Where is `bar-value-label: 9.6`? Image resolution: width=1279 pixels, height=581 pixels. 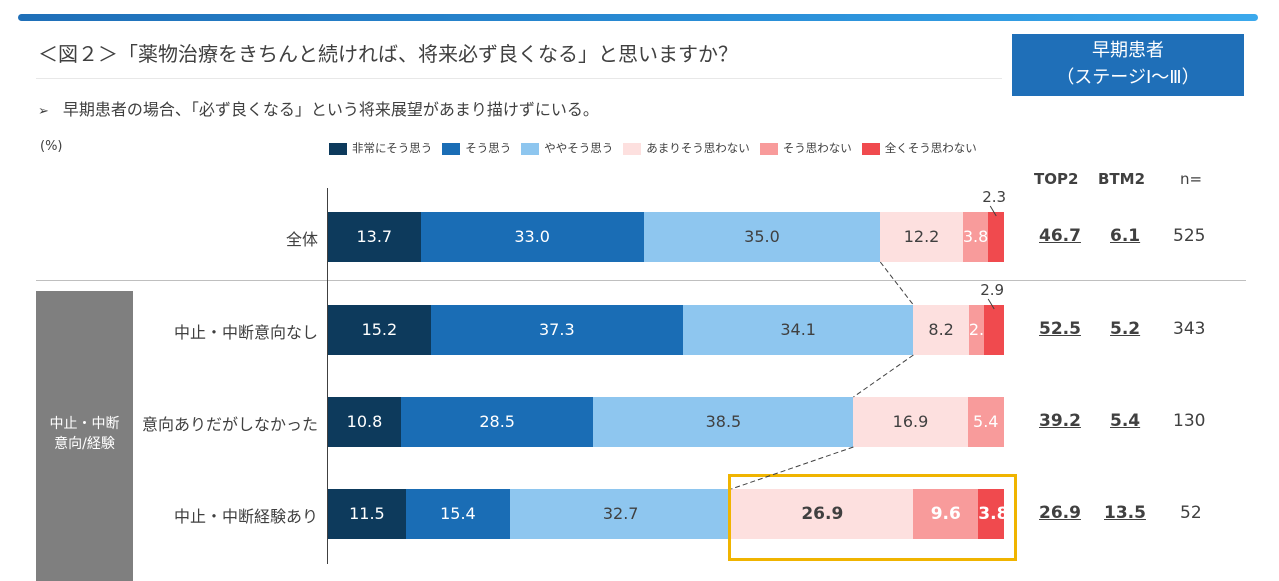
bar-value-label: 9.6 is located at coordinates (945, 514).